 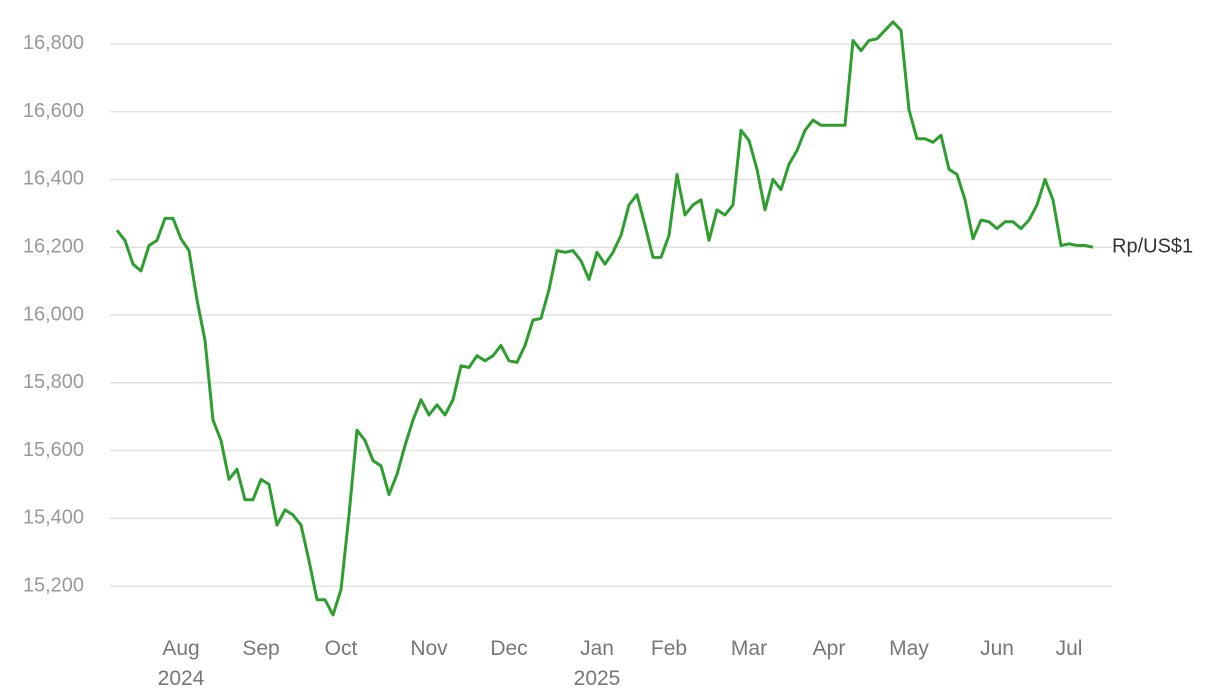 I want to click on x-tick-label: Nov, so click(x=429, y=648).